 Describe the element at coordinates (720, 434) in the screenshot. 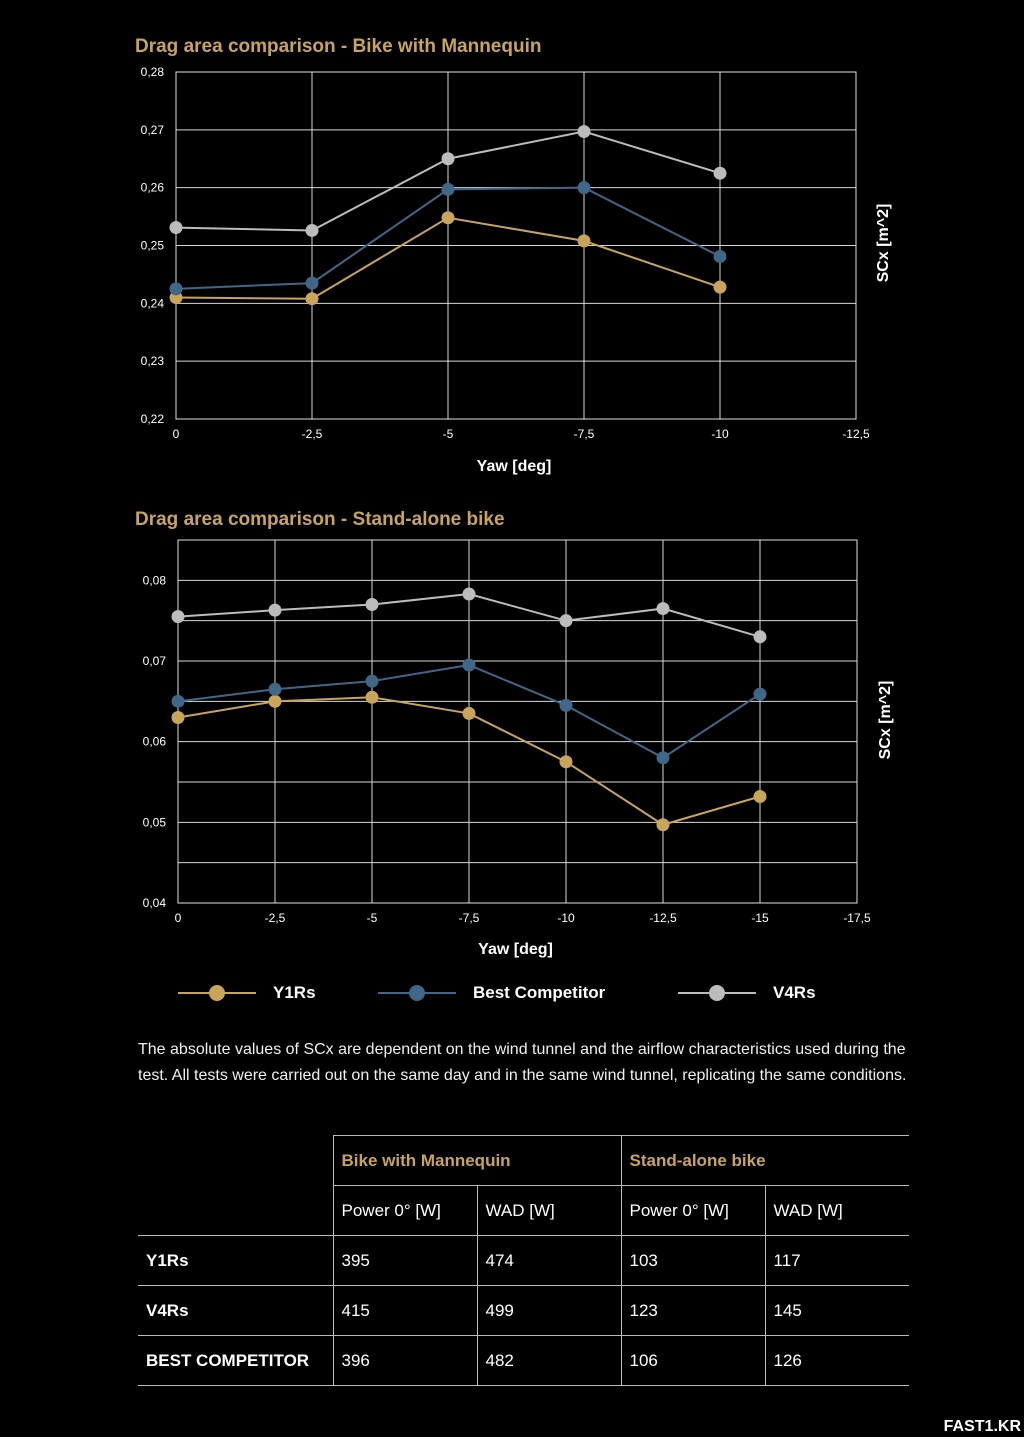

I see `x-tick-label: -10` at that location.